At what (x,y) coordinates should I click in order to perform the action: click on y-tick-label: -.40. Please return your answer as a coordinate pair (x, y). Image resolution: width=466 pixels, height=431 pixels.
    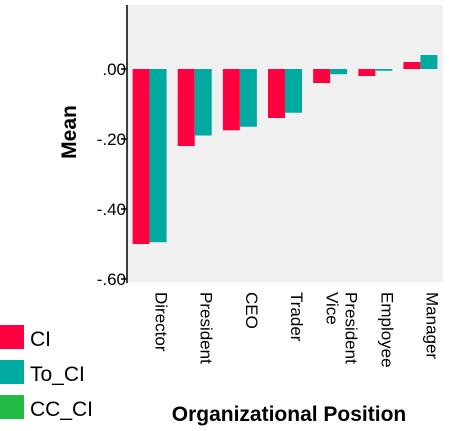
    Looking at the image, I should click on (111, 209).